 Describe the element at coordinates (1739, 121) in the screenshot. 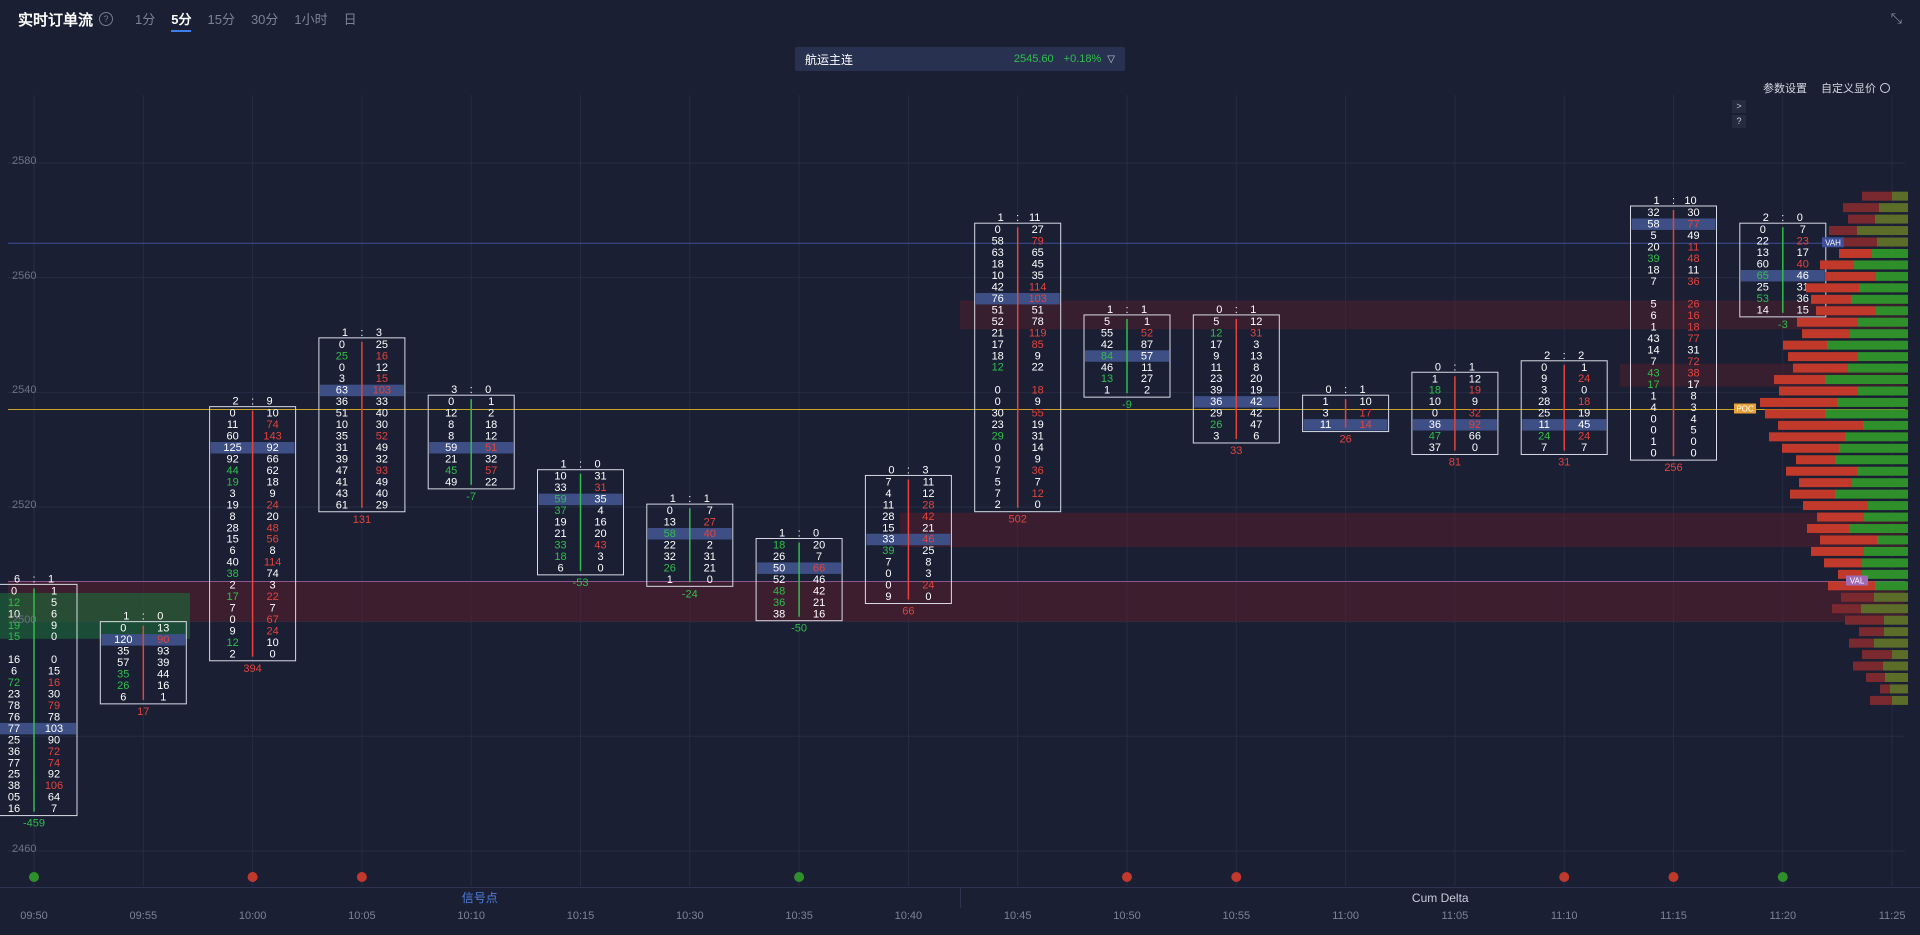

I see `question-button: ?` at that location.